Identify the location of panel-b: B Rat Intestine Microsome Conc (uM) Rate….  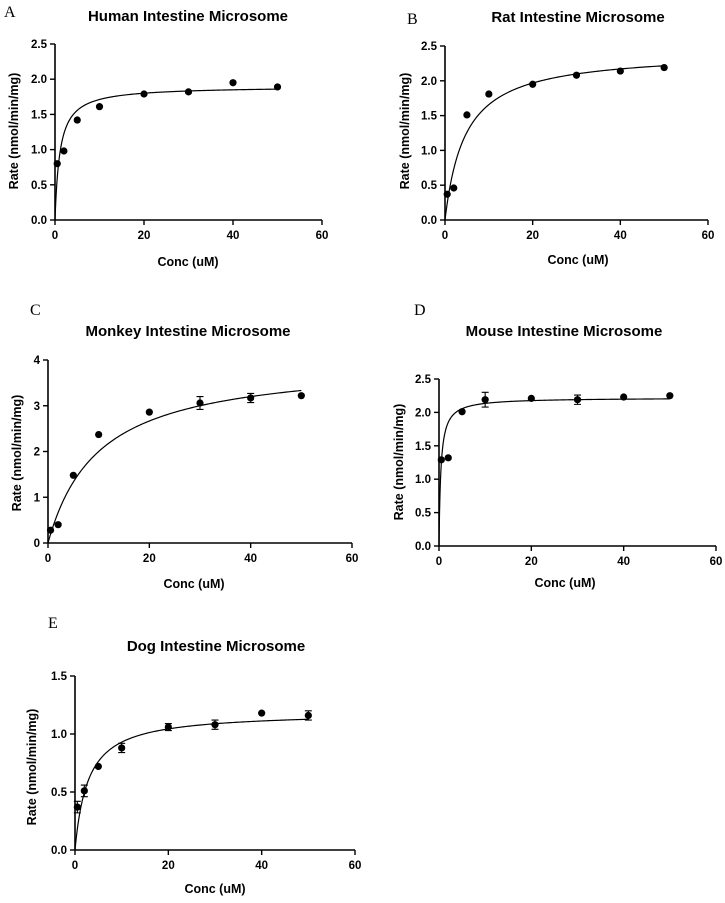
(556, 138).